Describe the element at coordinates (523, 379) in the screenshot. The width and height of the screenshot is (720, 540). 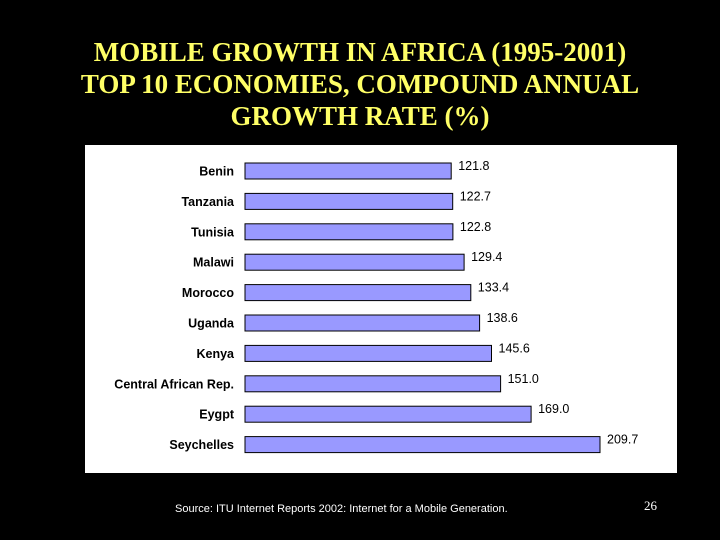
I see `value-label: 151.0` at that location.